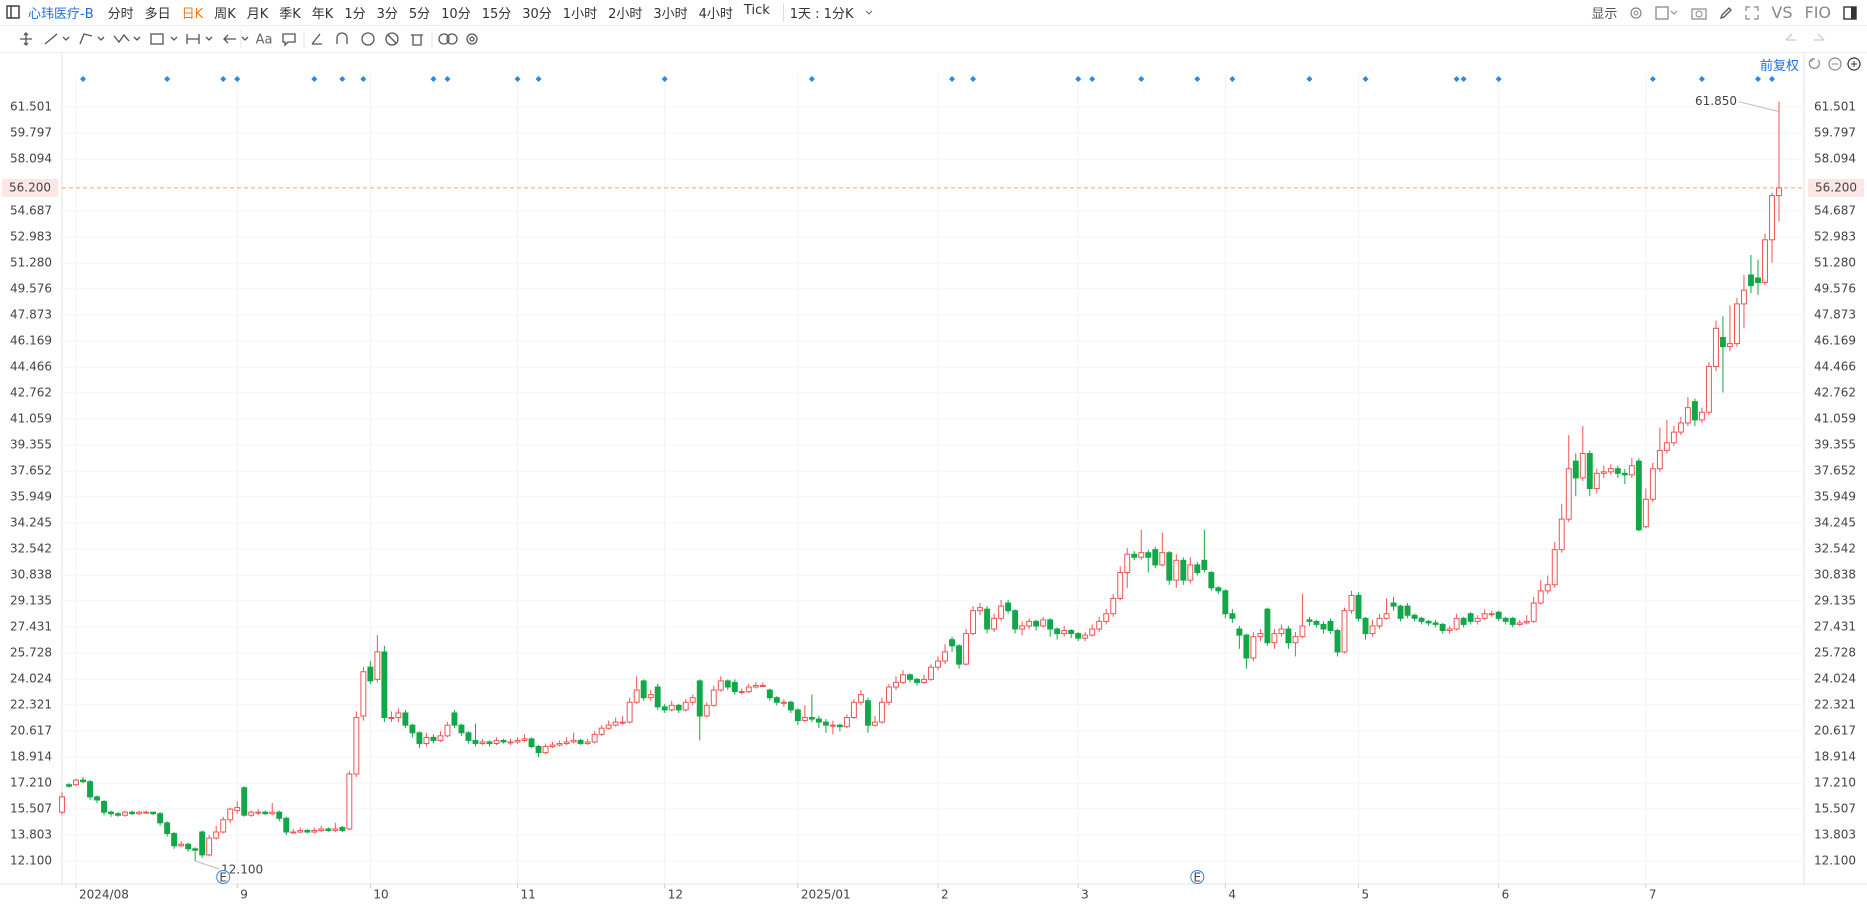  What do you see at coordinates (387, 14) in the screenshot?
I see `period-option: 3分` at bounding box center [387, 14].